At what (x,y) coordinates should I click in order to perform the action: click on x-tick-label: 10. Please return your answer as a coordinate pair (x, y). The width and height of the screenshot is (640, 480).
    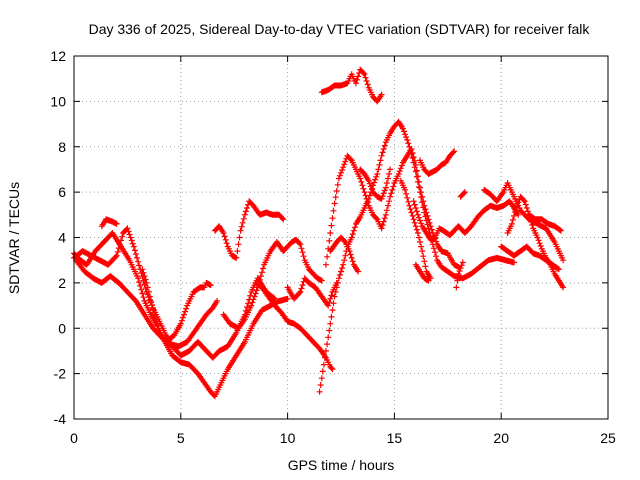
    Looking at the image, I should click on (288, 438).